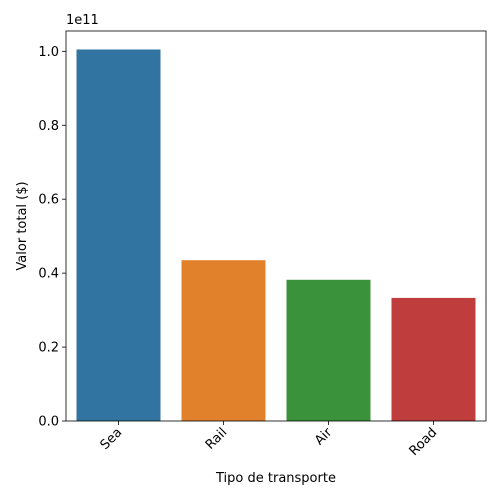  What do you see at coordinates (52, 237) in the screenshot?
I see `y-axis-ticks: 0.0 0.2 0.4 0.6 0.8 1.0` at bounding box center [52, 237].